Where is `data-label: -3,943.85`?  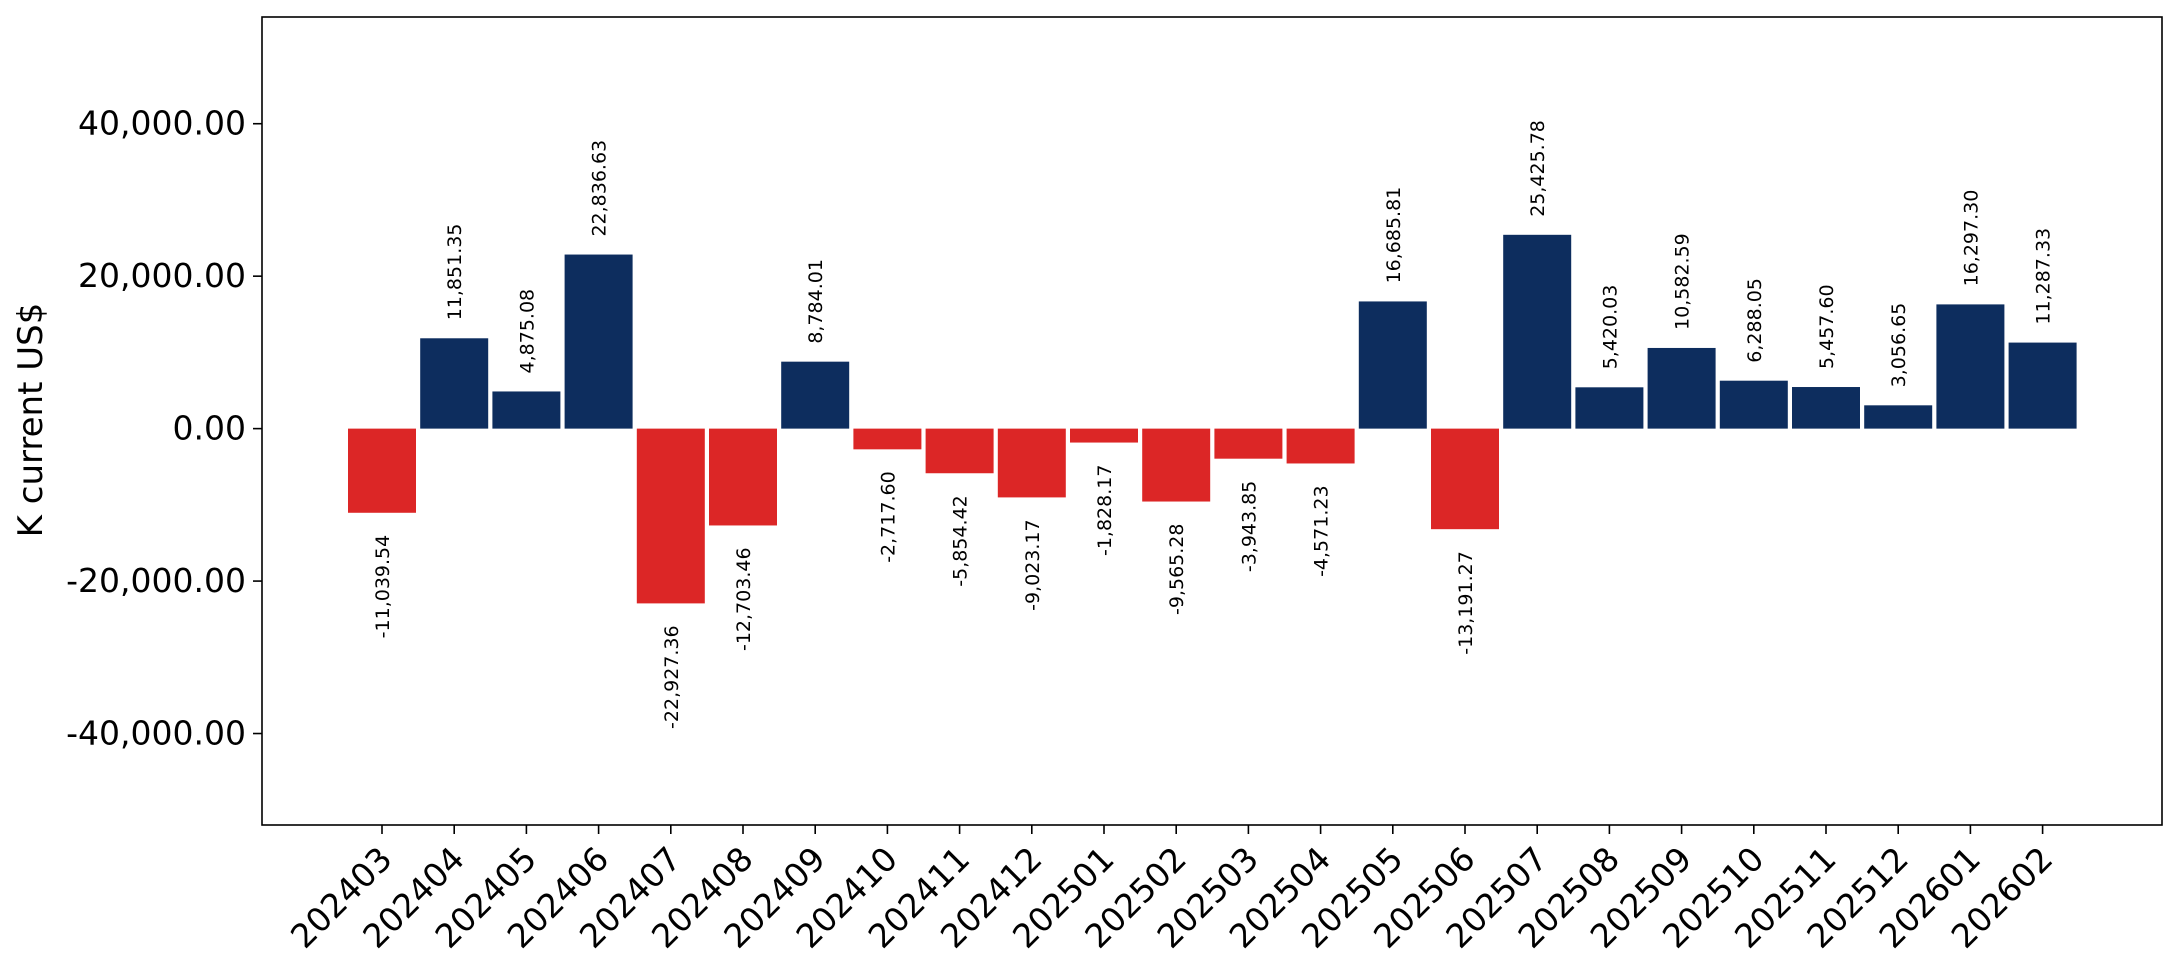
data-label: -3,943.85 is located at coordinates (1249, 526).